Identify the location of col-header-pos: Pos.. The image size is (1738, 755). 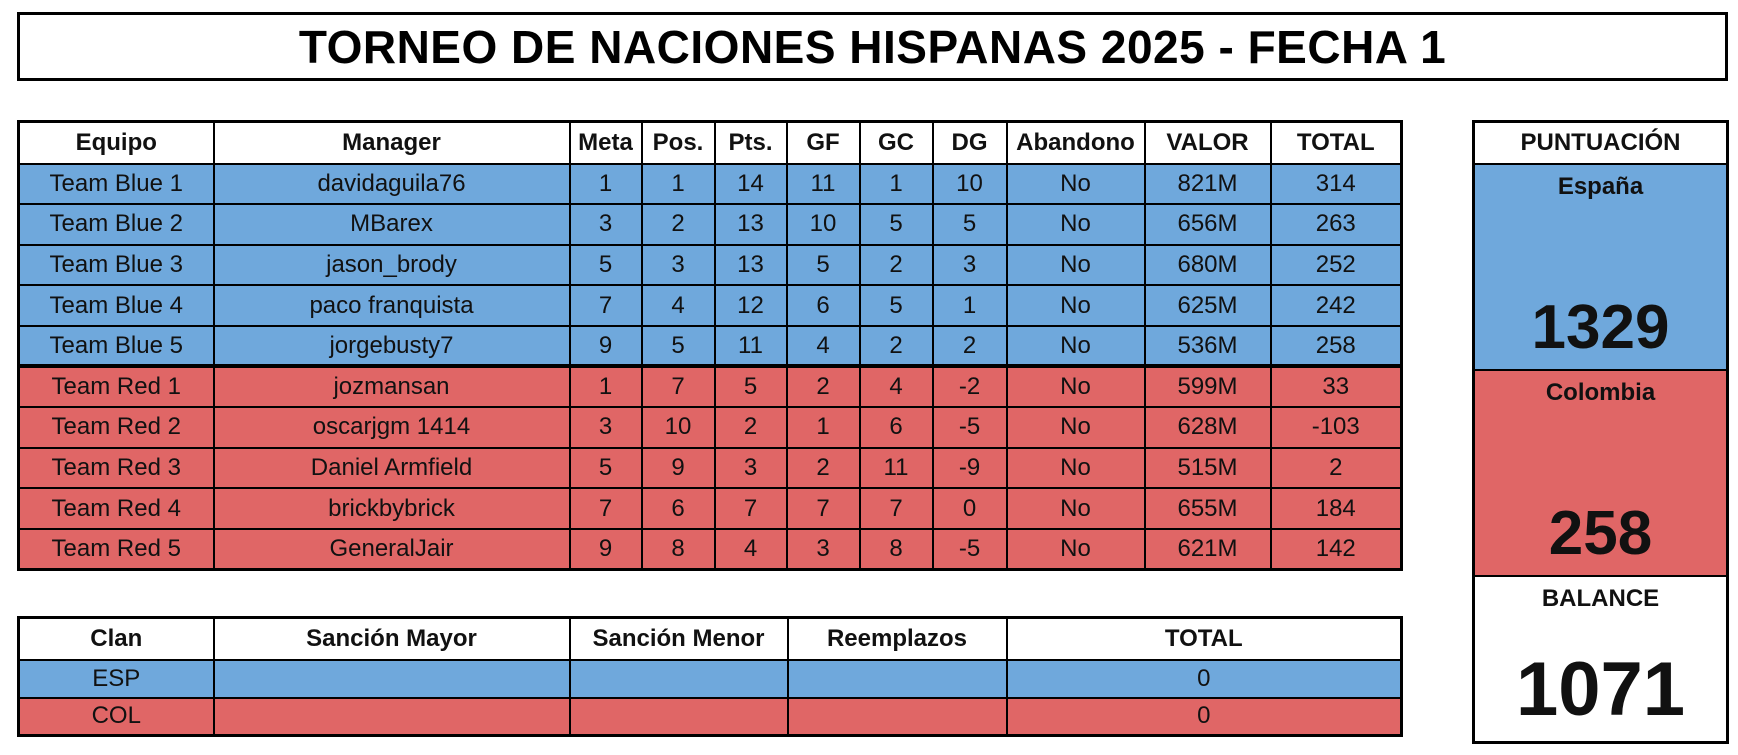
(678, 142).